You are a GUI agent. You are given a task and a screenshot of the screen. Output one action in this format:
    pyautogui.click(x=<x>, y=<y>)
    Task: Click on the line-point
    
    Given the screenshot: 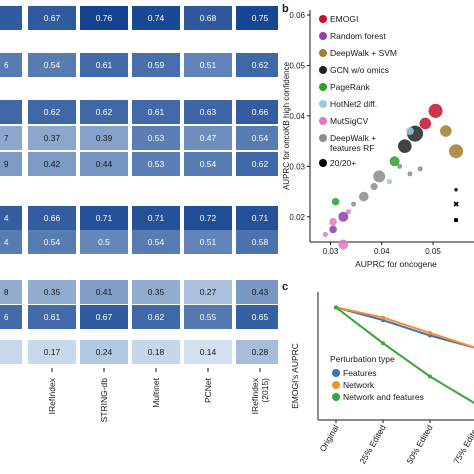 What is the action you would take?
    pyautogui.click(x=430, y=332)
    